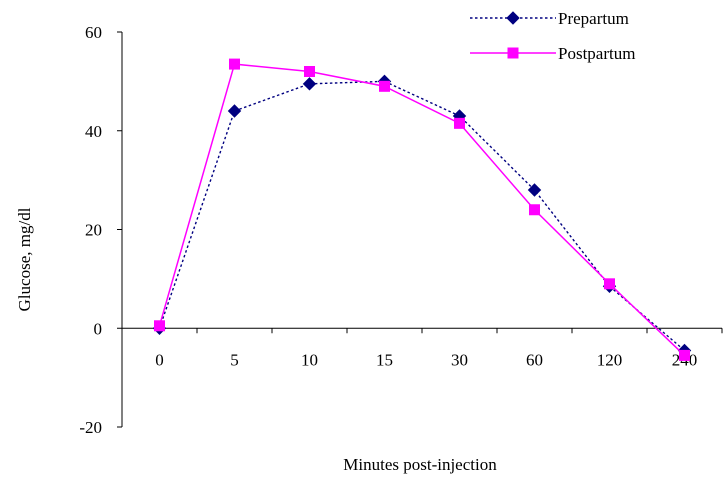  I want to click on y-tick-label: 40, so click(93, 131).